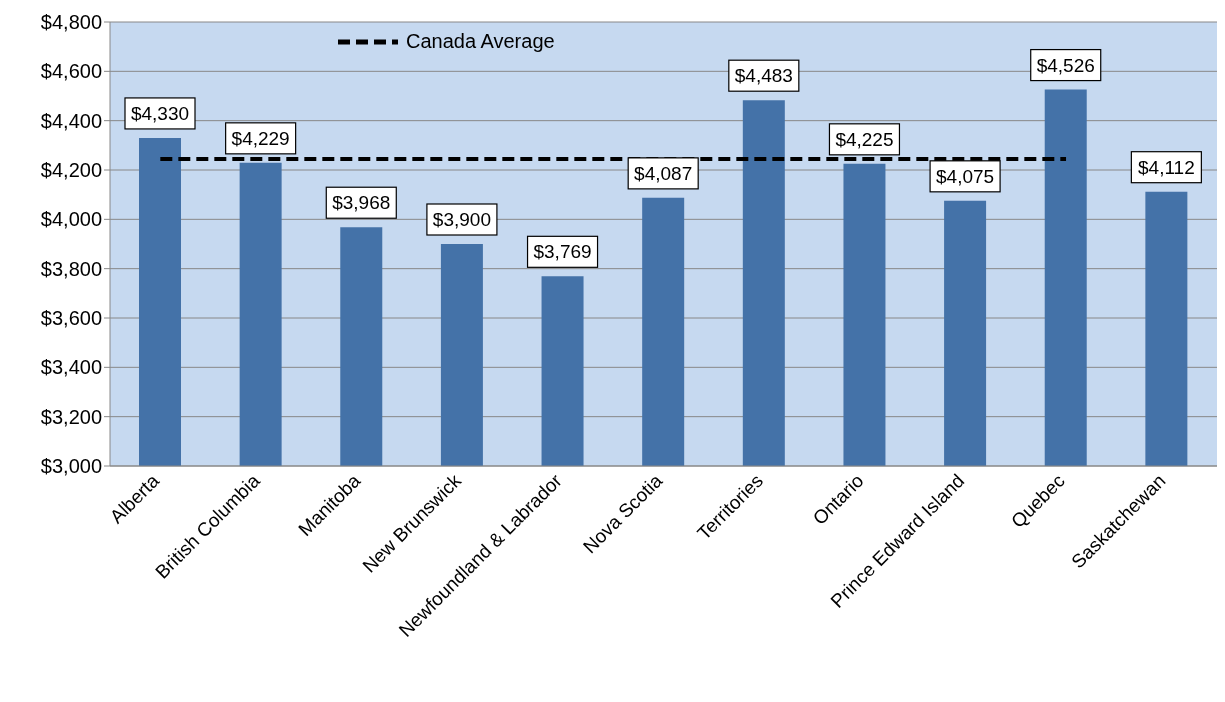 The width and height of the screenshot is (1225, 702). What do you see at coordinates (71, 71) in the screenshot?
I see `y-tick-label: $4,600` at bounding box center [71, 71].